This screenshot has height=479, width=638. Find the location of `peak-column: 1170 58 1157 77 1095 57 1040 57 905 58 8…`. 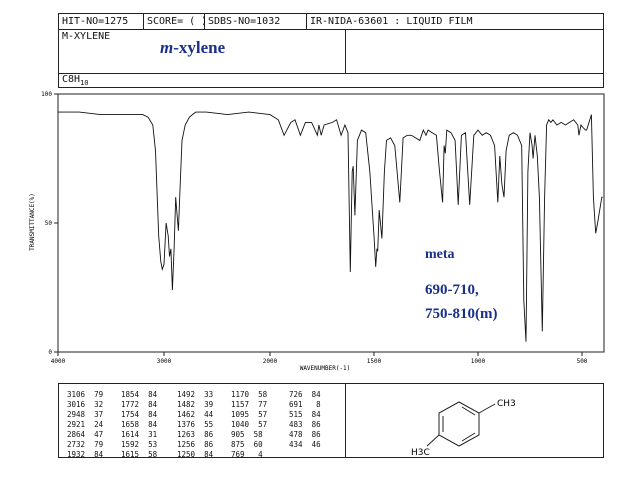

peak-column: 1170 58 1157 77 1095 57 1040 57 905 58 8… is located at coordinates (249, 424).